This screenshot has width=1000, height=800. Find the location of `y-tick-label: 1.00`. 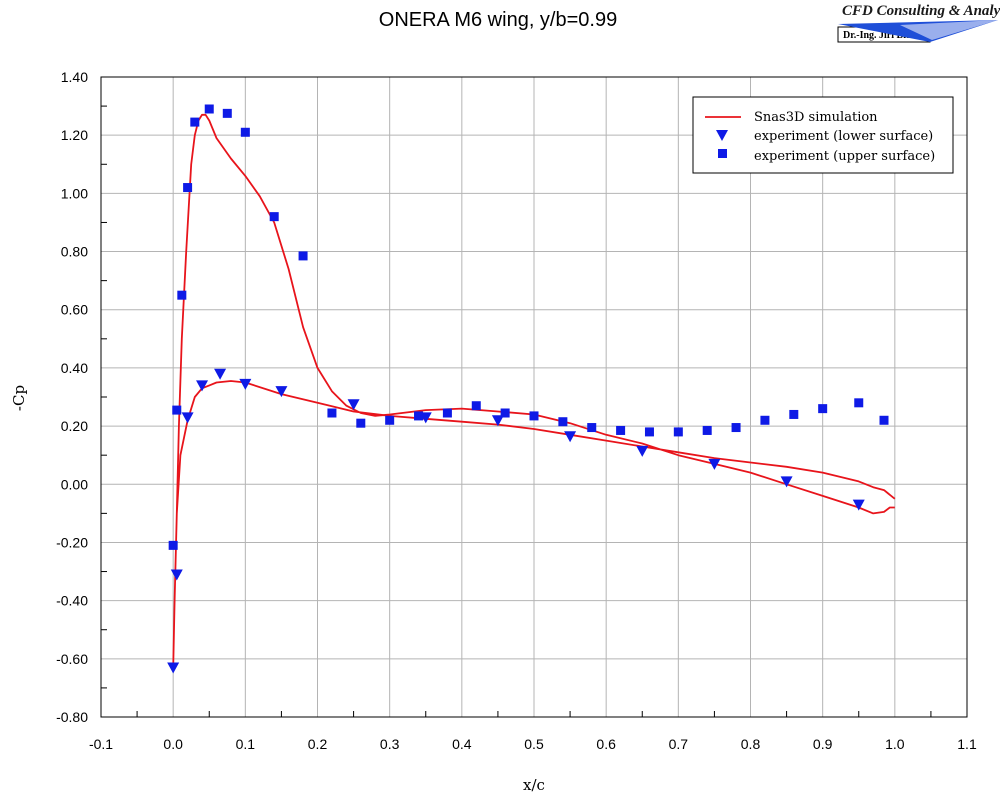

y-tick-label: 1.00 is located at coordinates (74, 193).